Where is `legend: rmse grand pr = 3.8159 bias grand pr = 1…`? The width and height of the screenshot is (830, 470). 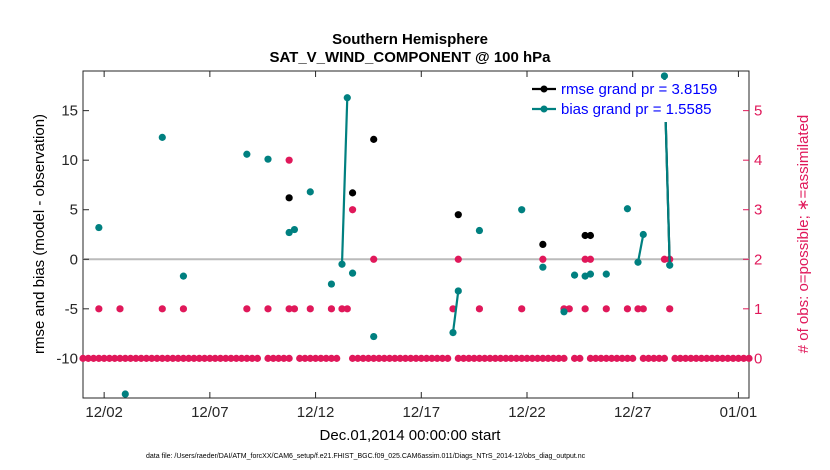 legend: rmse grand pr = 3.8159 bias grand pr = 1… is located at coordinates (634, 101).